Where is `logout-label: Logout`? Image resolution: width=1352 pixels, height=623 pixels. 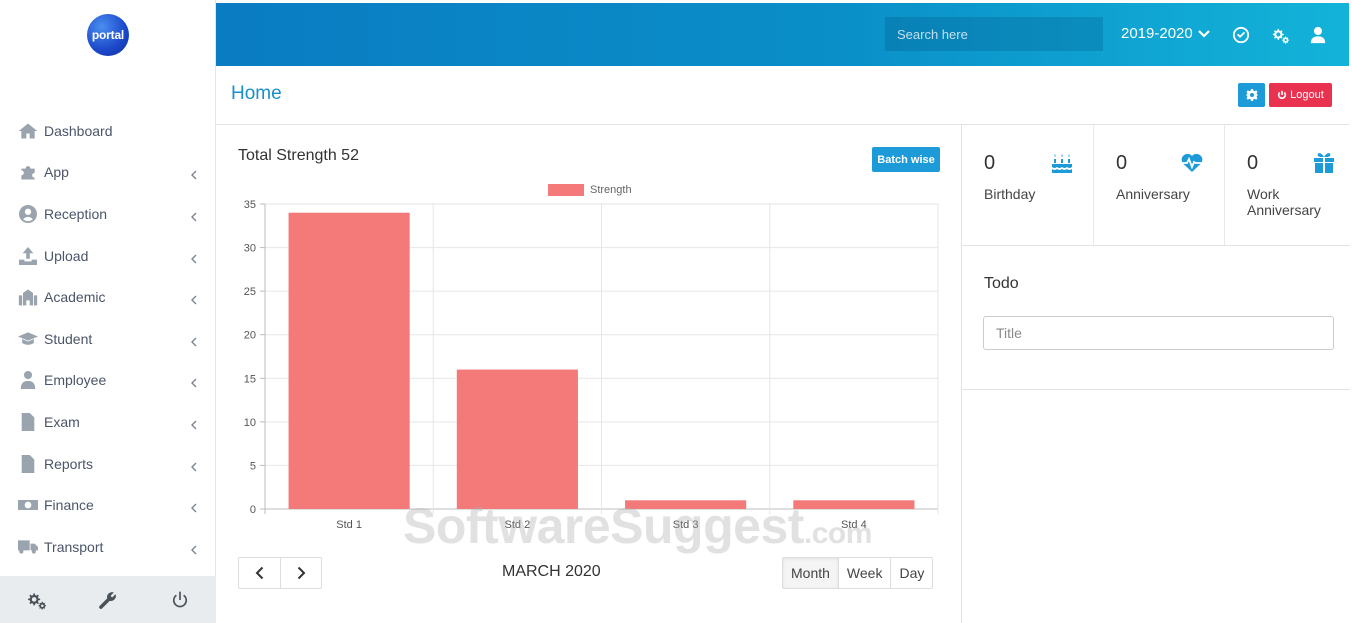 logout-label: Logout is located at coordinates (1307, 95).